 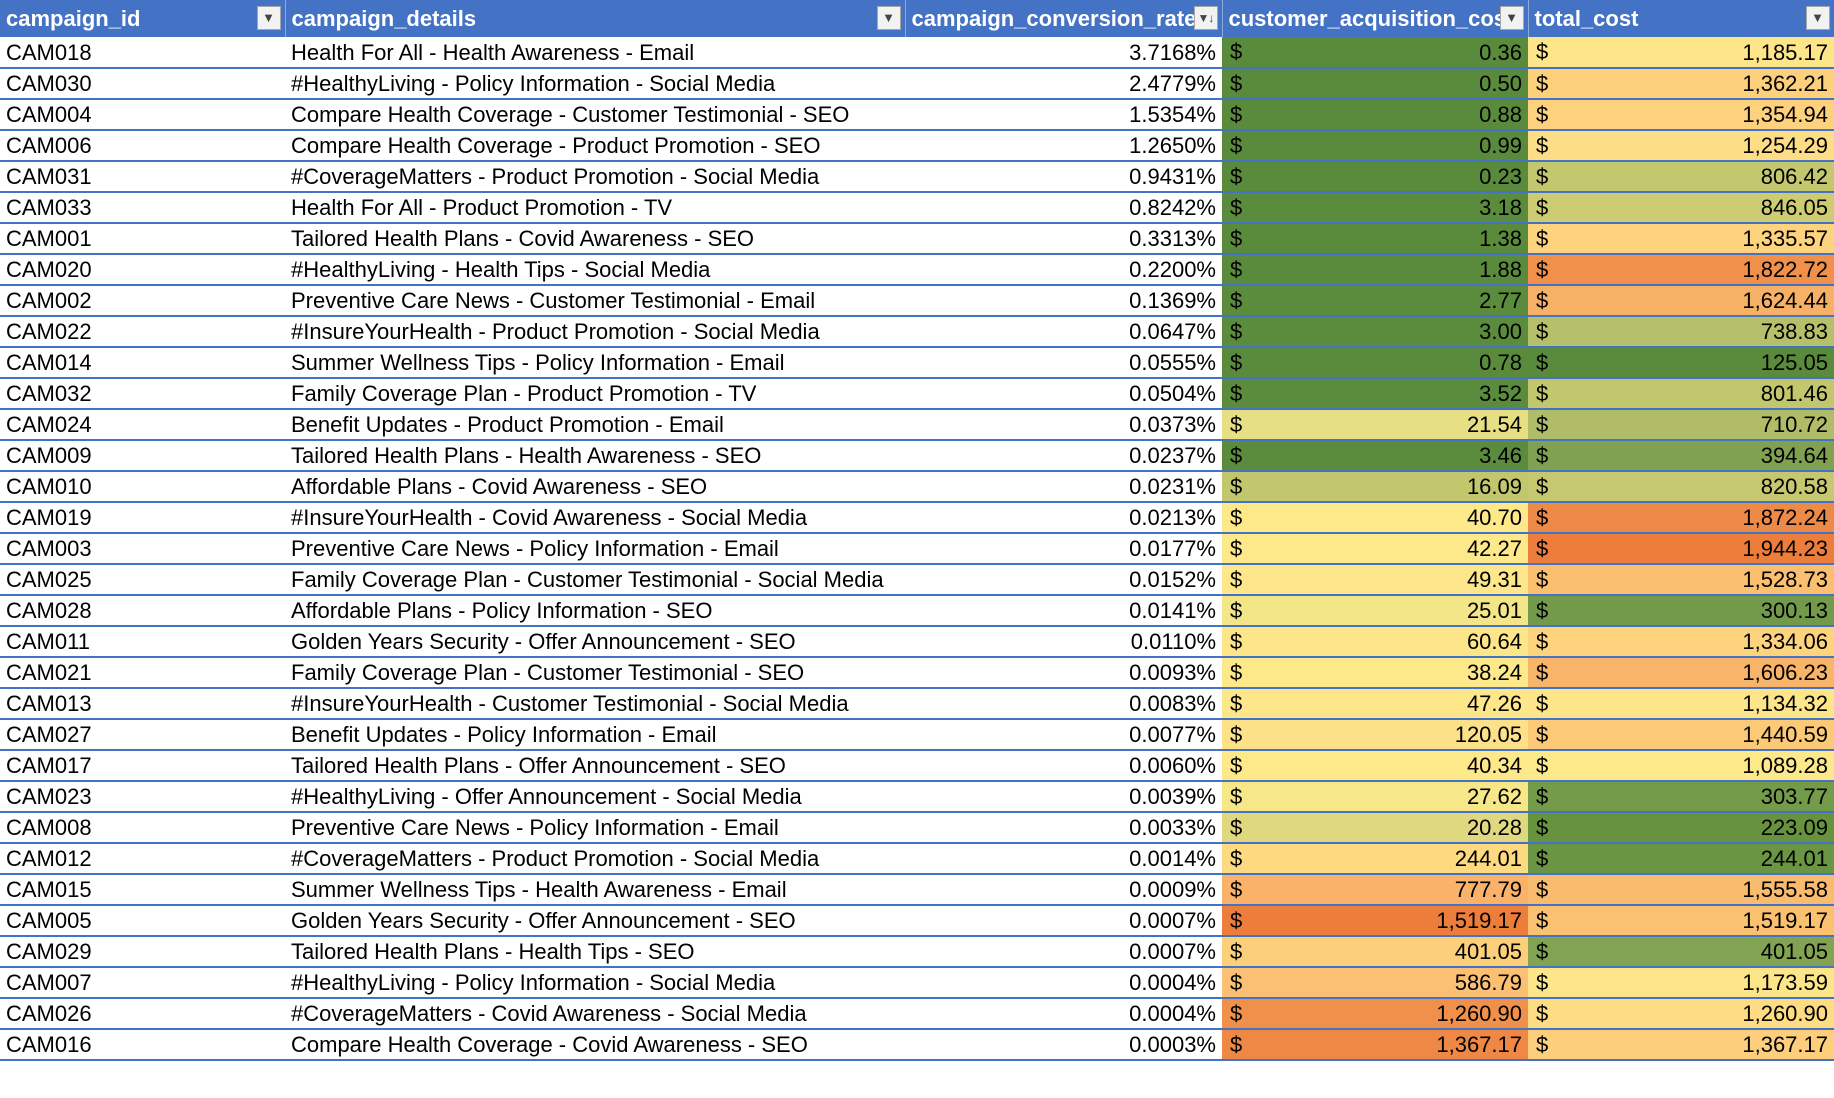 What do you see at coordinates (1063, 487) in the screenshot?
I see `cell-conversion-rate: 0.0231%` at bounding box center [1063, 487].